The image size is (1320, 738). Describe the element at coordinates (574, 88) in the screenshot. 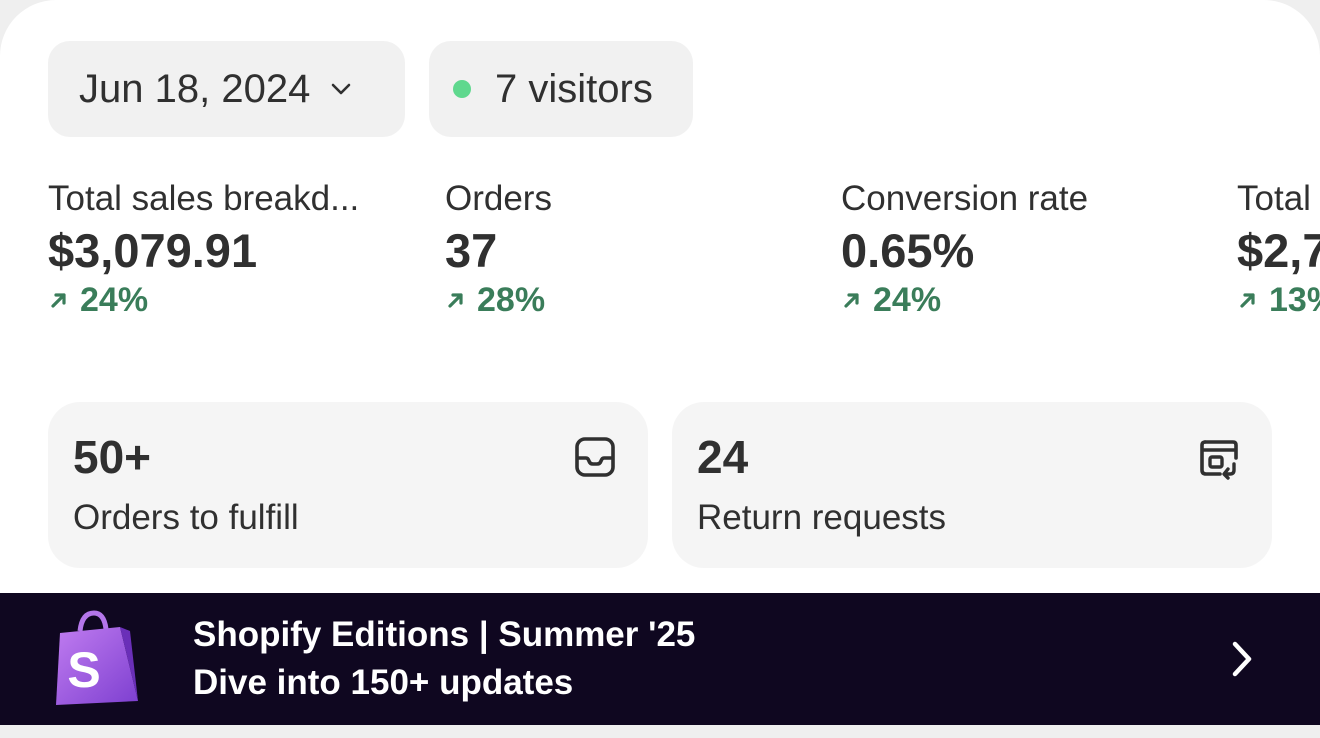

I see `visitors-label: 7 visitors` at that location.